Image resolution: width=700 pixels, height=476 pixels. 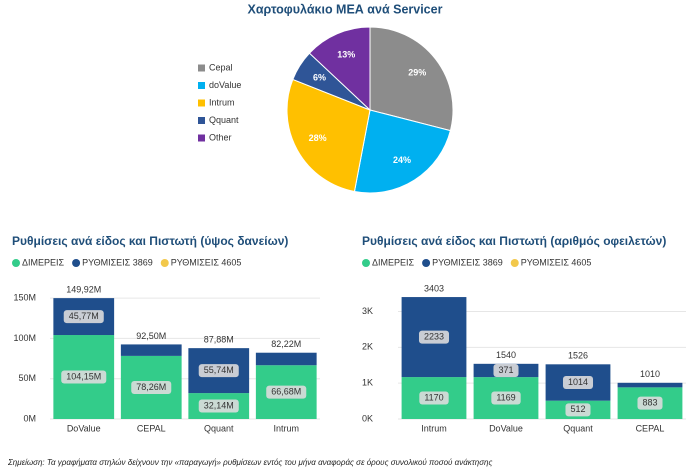 I want to click on legend-label: Cepal, so click(x=221, y=67).